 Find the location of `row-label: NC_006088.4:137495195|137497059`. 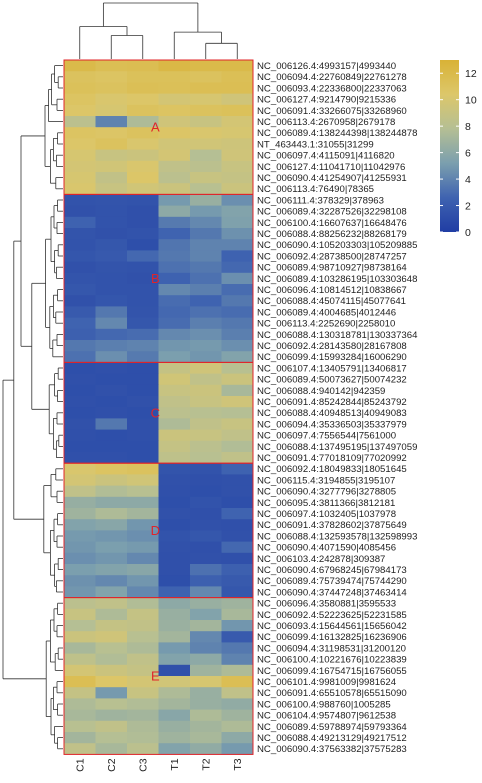

row-label: NC_006088.4:137495195|137497059 is located at coordinates (337, 447).